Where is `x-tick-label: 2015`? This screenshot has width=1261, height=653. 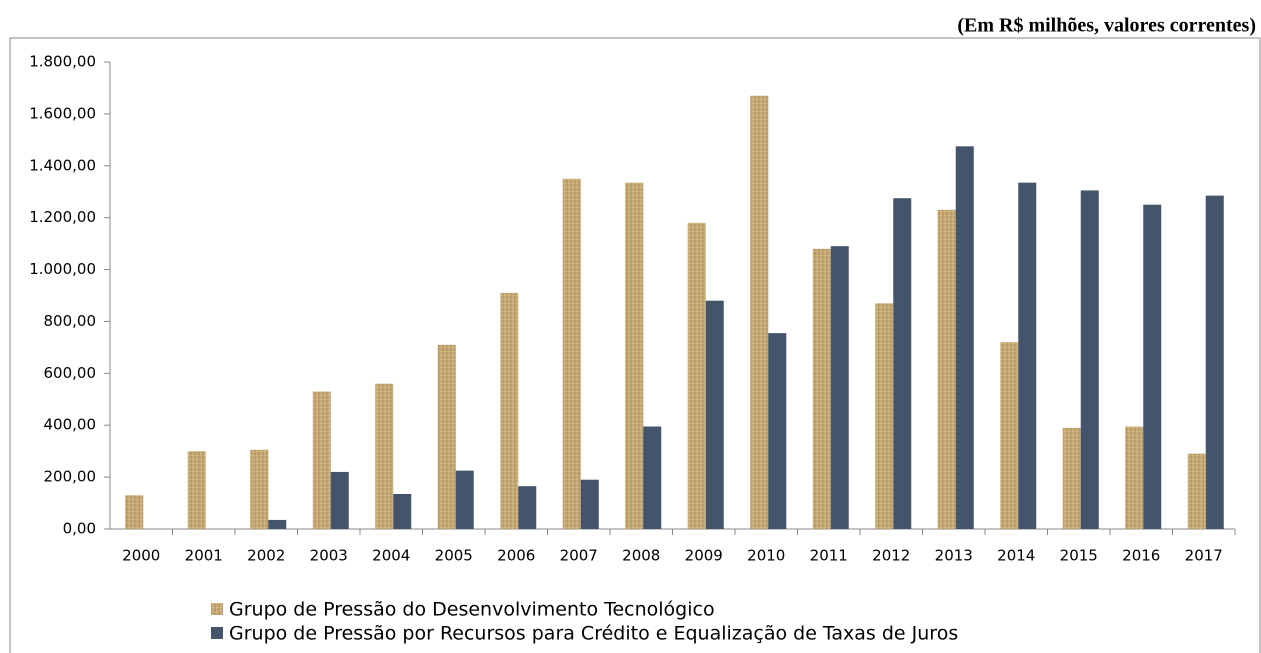 x-tick-label: 2015 is located at coordinates (1079, 556).